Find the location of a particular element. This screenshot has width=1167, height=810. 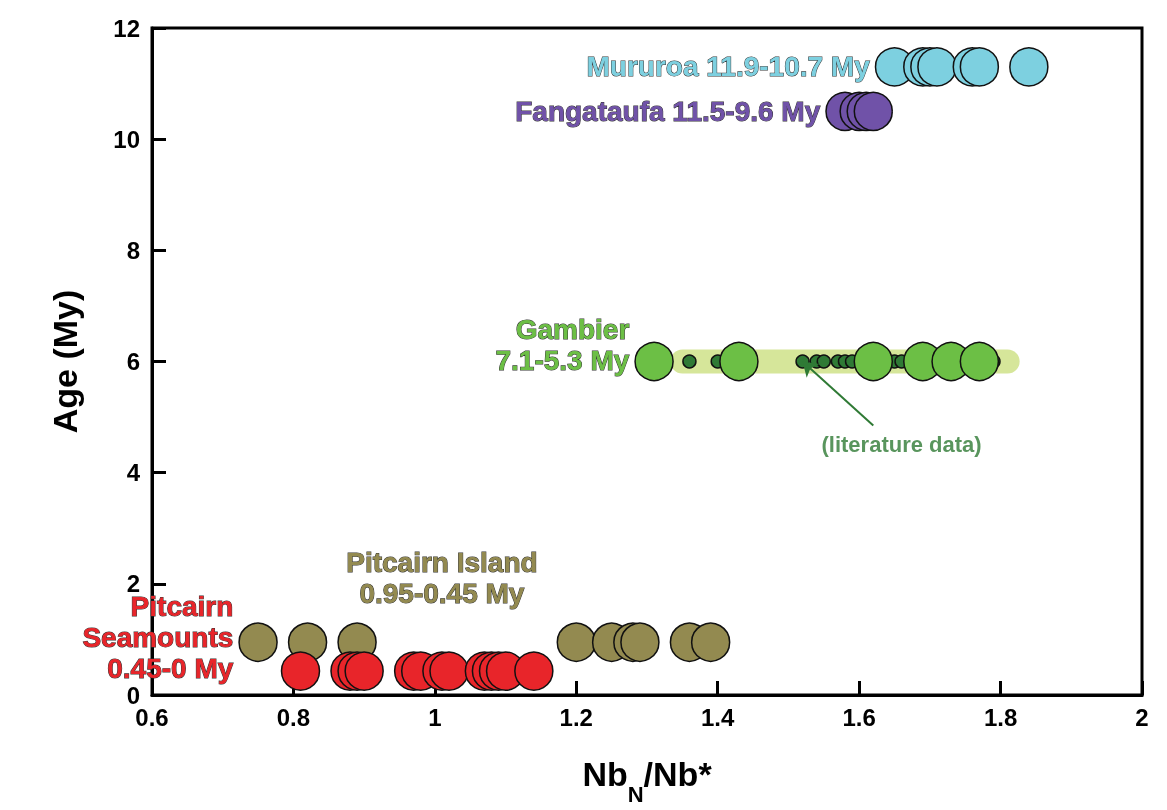

y-tick-label: 8 is located at coordinates (133, 250).